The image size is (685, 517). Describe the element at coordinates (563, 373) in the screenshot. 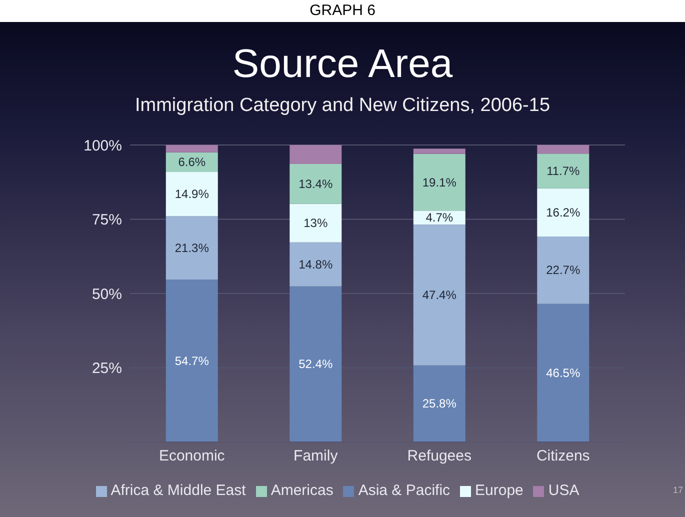

I see `data-label: 46.5%` at that location.